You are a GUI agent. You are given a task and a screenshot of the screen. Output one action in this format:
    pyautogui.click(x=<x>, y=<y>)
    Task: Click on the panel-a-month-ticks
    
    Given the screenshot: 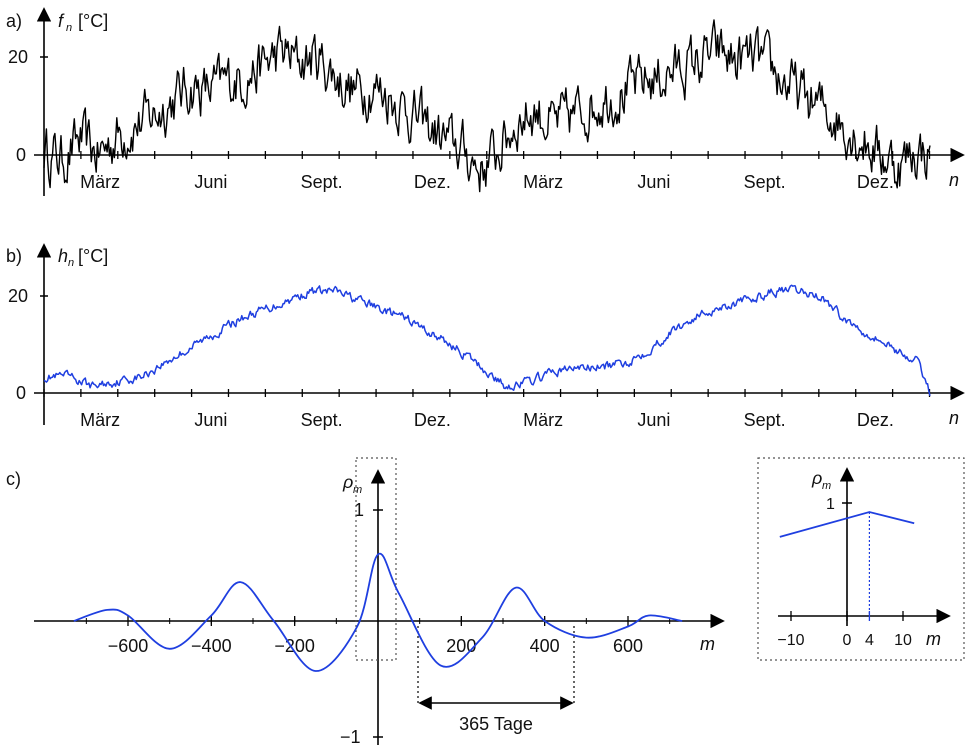 What is the action you would take?
    pyautogui.click(x=487, y=155)
    